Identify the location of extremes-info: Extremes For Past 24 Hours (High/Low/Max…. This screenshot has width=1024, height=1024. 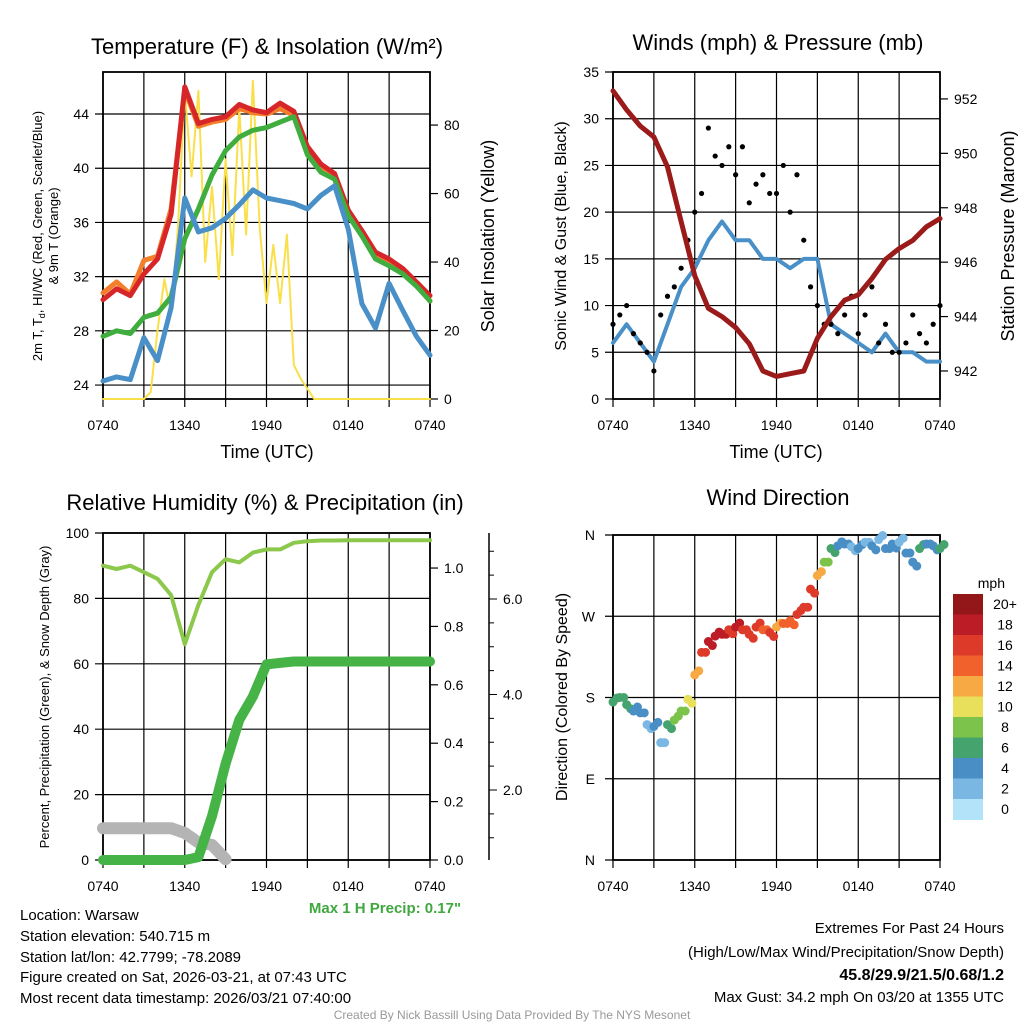
(846, 963).